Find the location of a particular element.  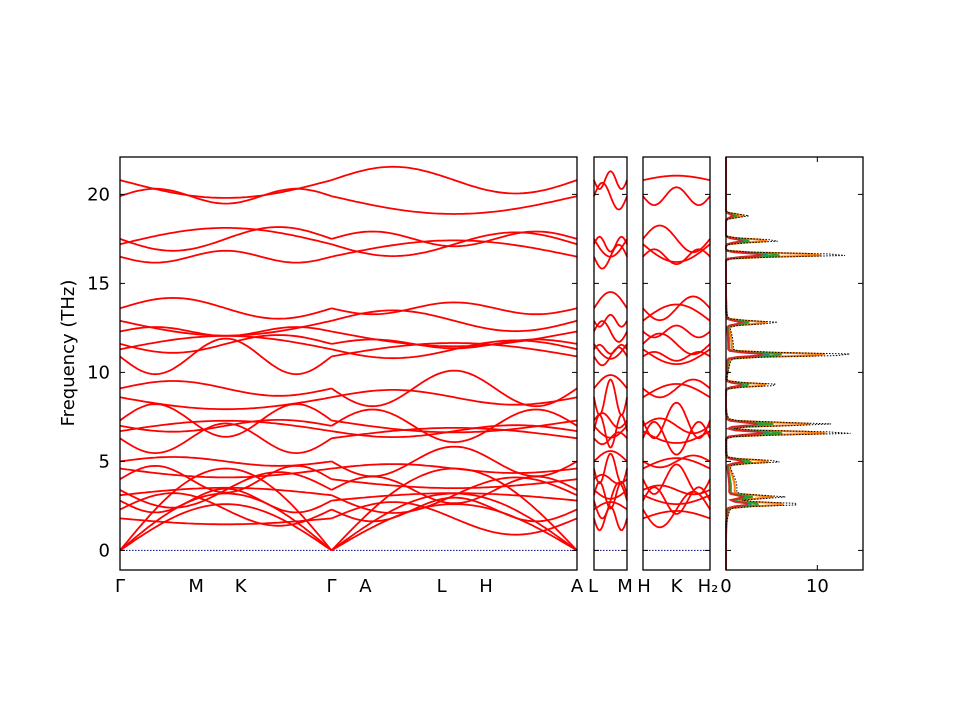

y-tick-label: 20 is located at coordinates (98, 194).